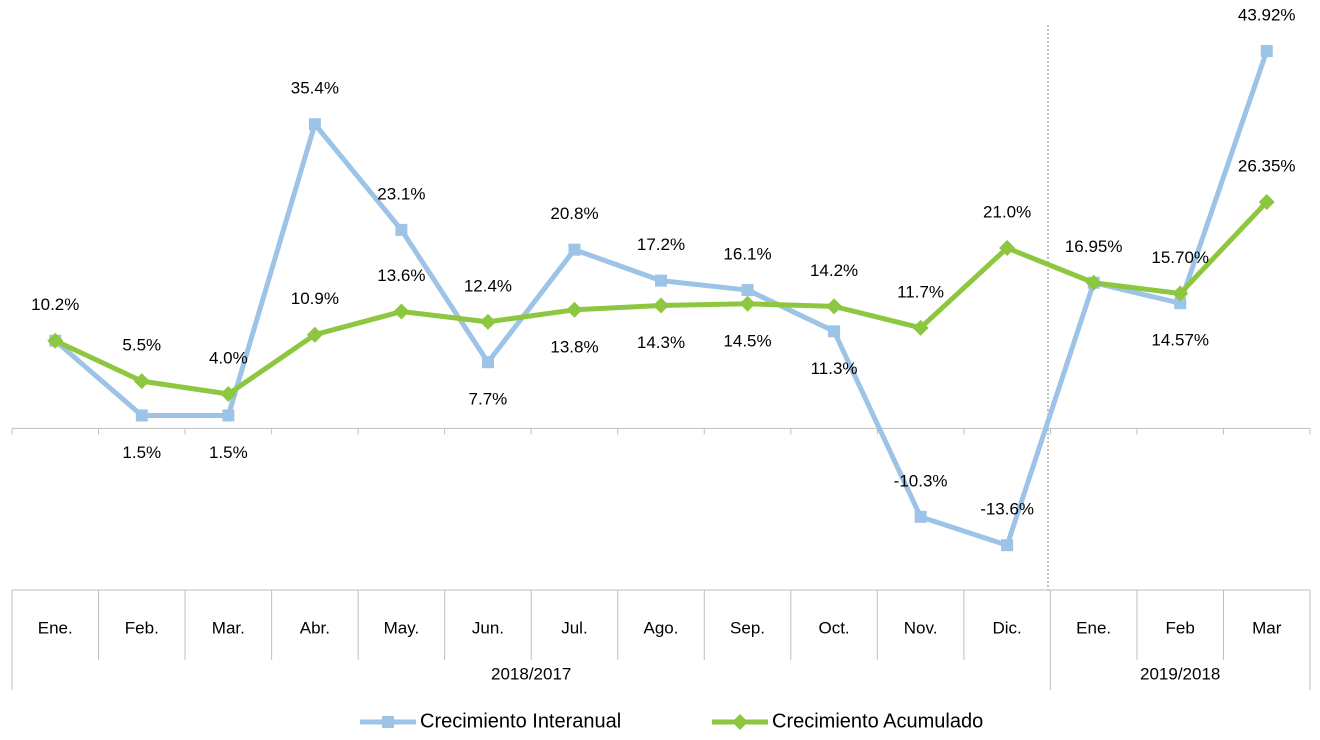 The height and width of the screenshot is (740, 1320). Describe the element at coordinates (141, 345) in the screenshot. I see `data-label: 5.5%` at that location.